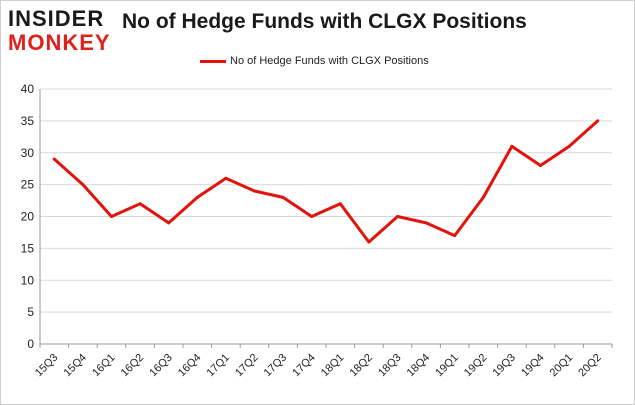  I want to click on y-tick-label: 40, so click(28, 89).